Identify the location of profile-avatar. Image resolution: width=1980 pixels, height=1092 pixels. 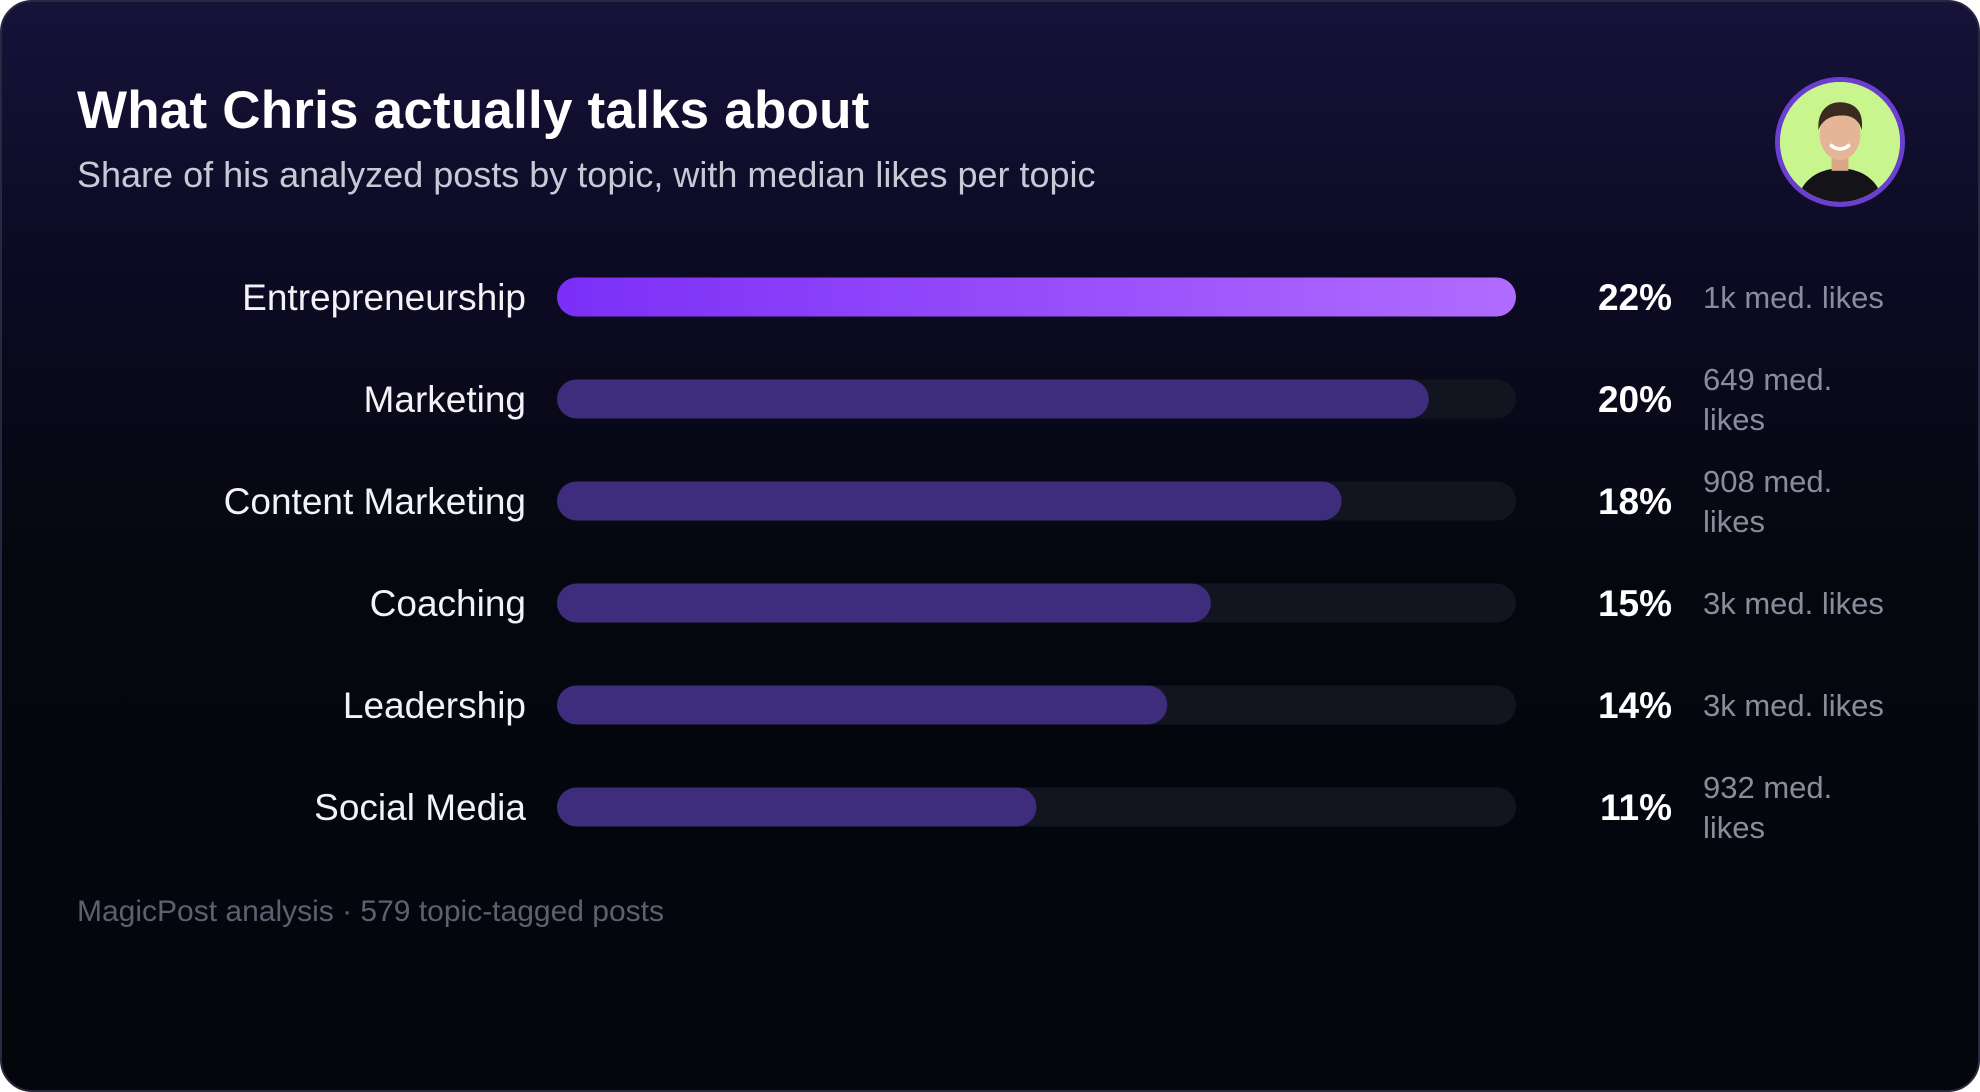
(1840, 142).